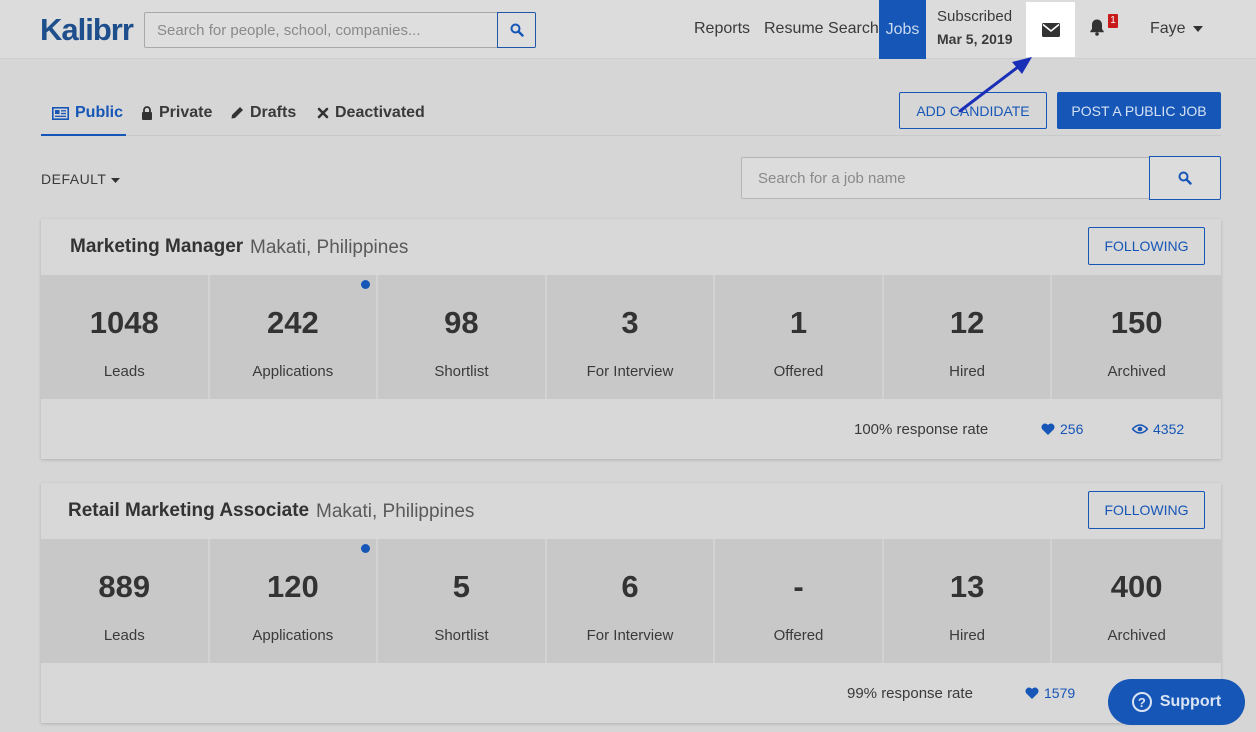  I want to click on likes-count: 256, so click(1062, 429).